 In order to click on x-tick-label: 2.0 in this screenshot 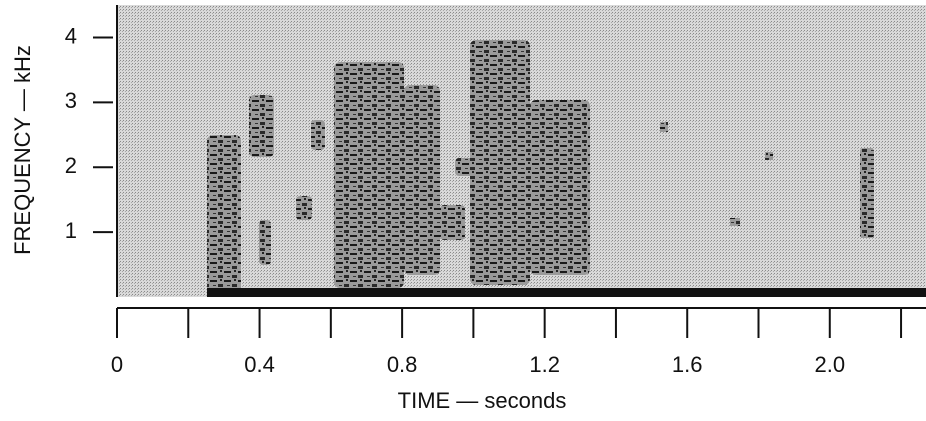, I will do `click(829, 364)`.